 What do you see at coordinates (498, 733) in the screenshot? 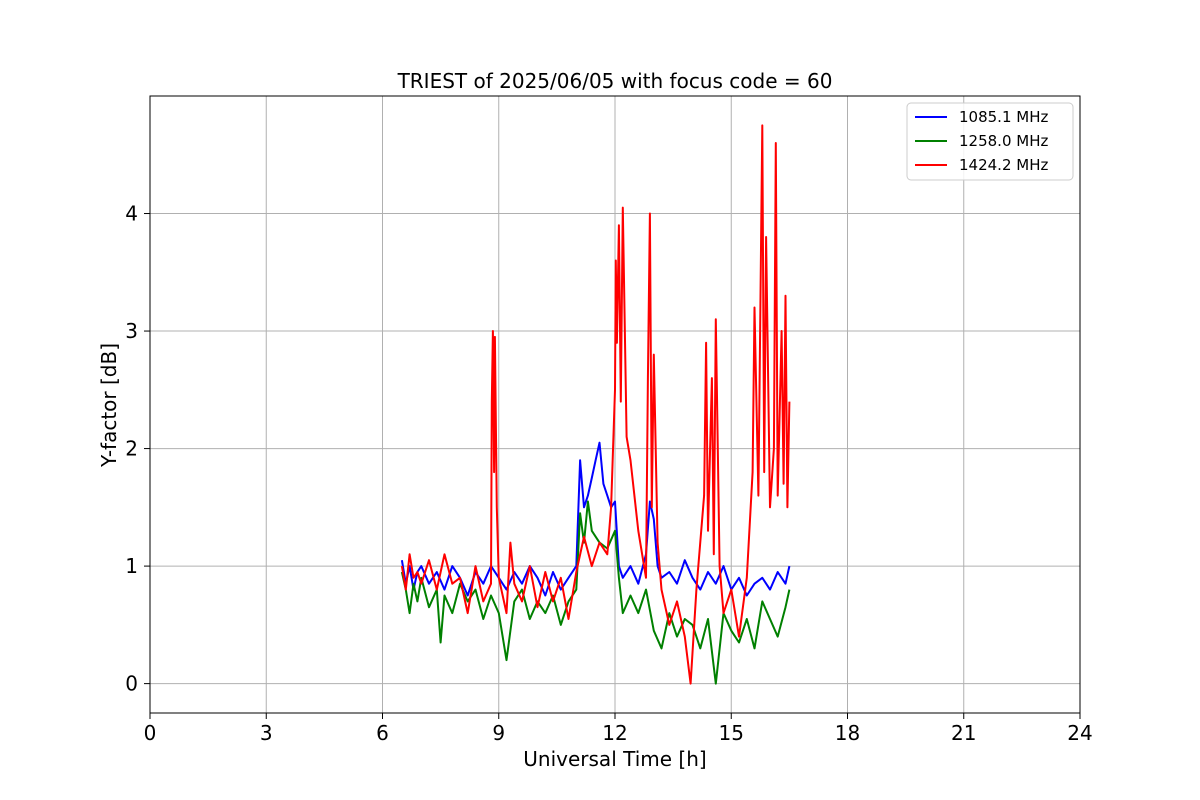
I see `x-tick-label: 9` at bounding box center [498, 733].